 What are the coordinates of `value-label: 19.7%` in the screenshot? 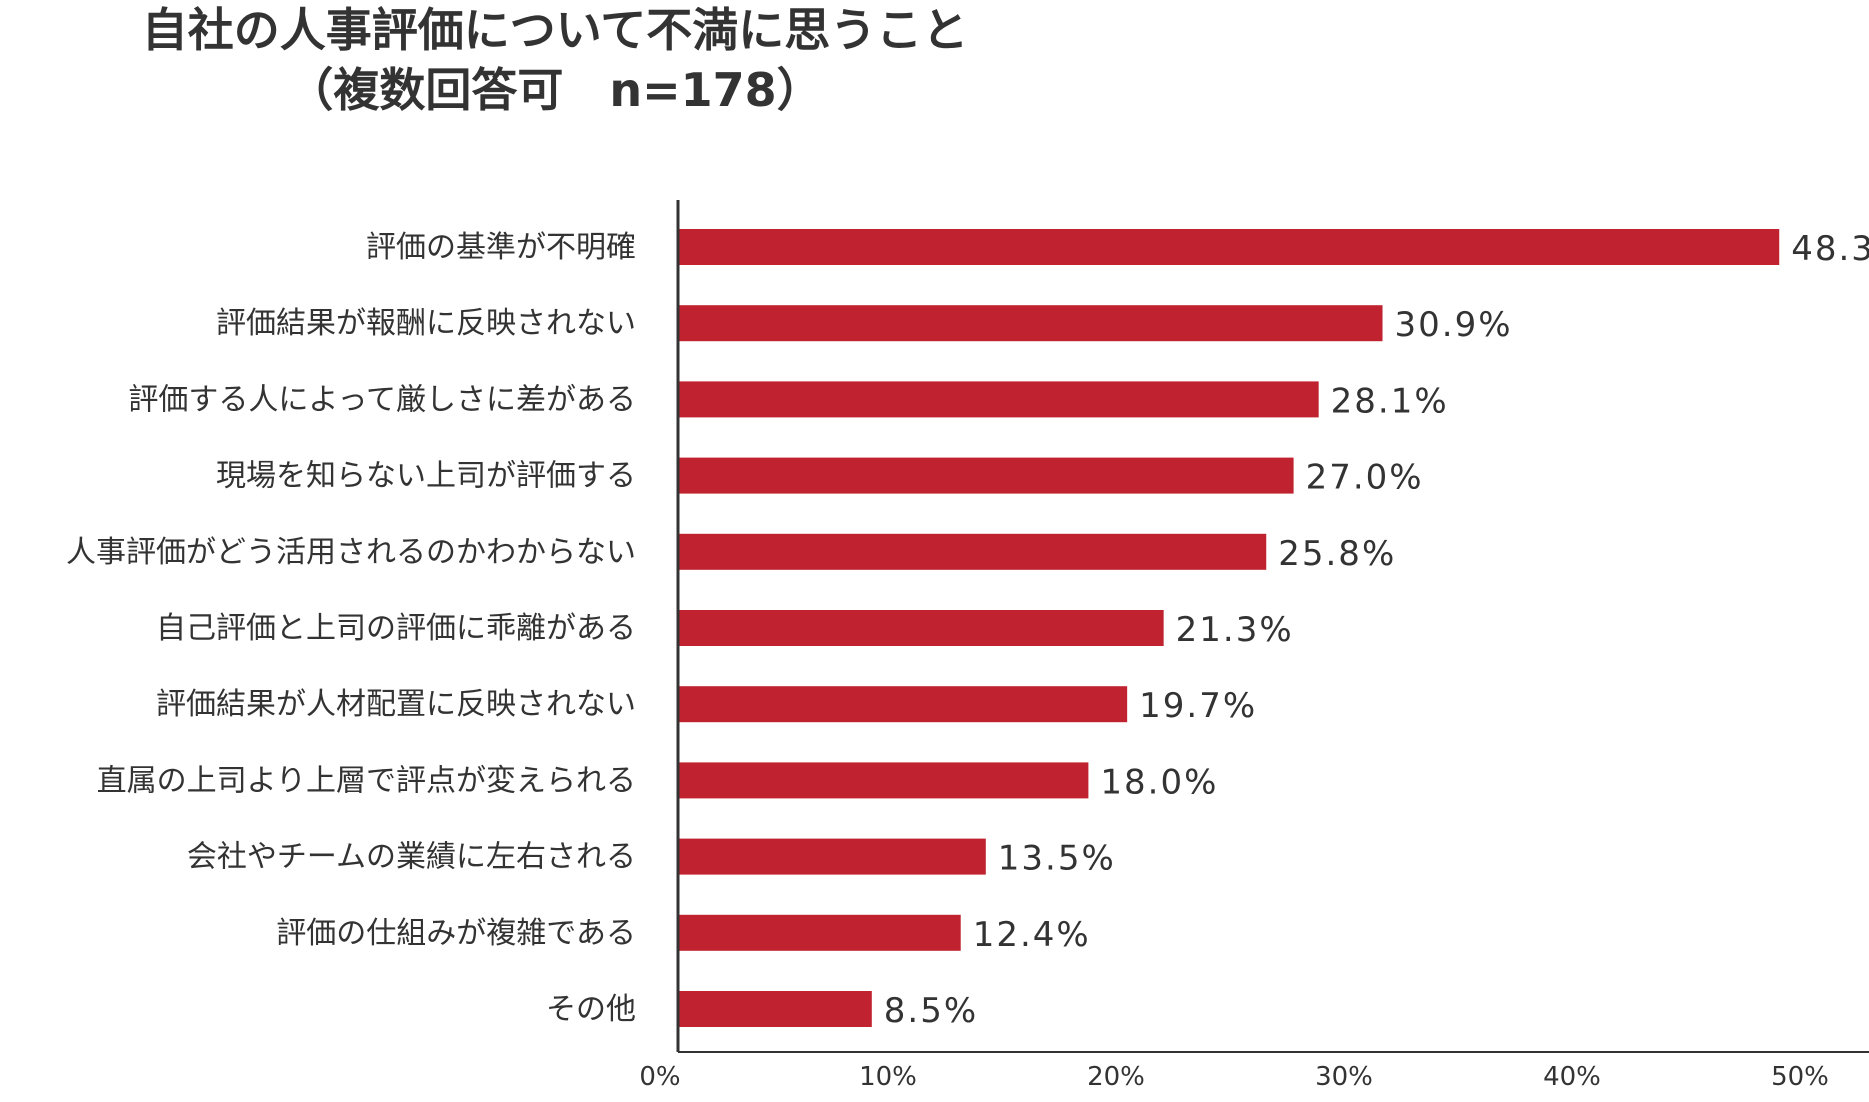 It's located at (1198, 706).